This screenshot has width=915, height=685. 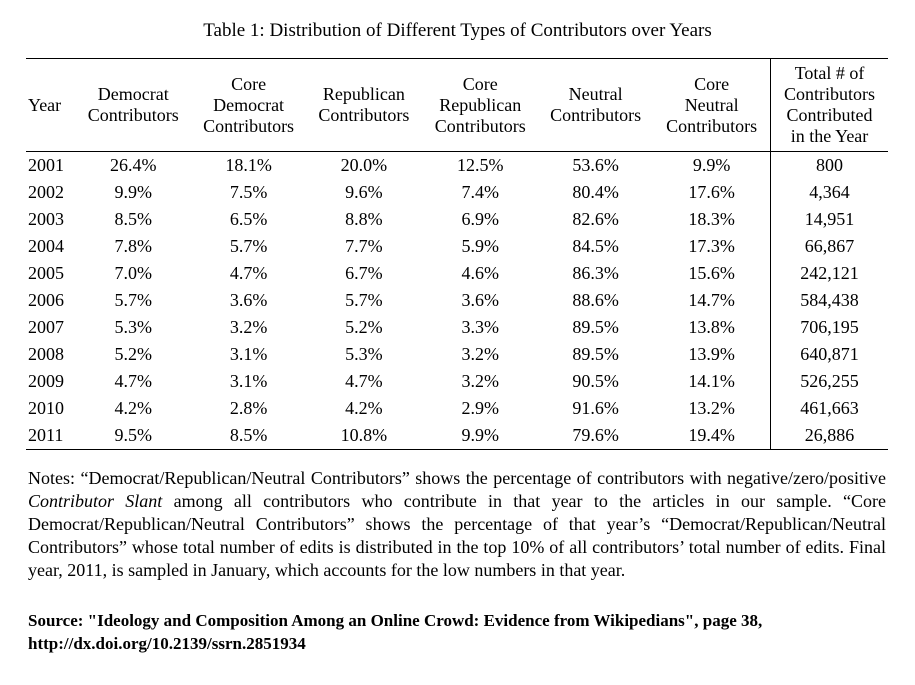 I want to click on table-row: 2004 7.8% 5.7% 7.7% 5.9% 84.5% 17.3% 66,867, so click(x=457, y=246).